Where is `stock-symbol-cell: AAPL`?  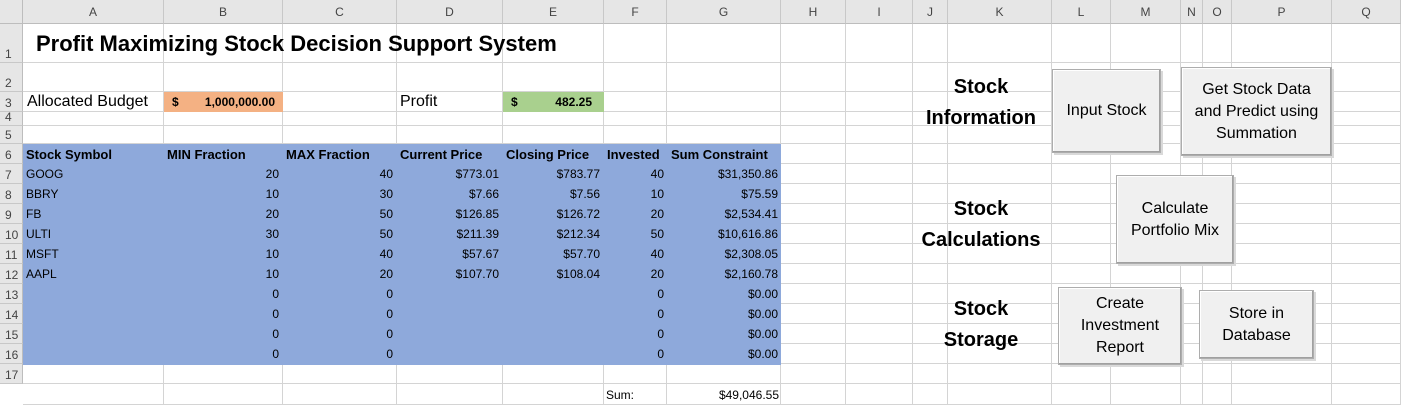
stock-symbol-cell: AAPL is located at coordinates (41, 274).